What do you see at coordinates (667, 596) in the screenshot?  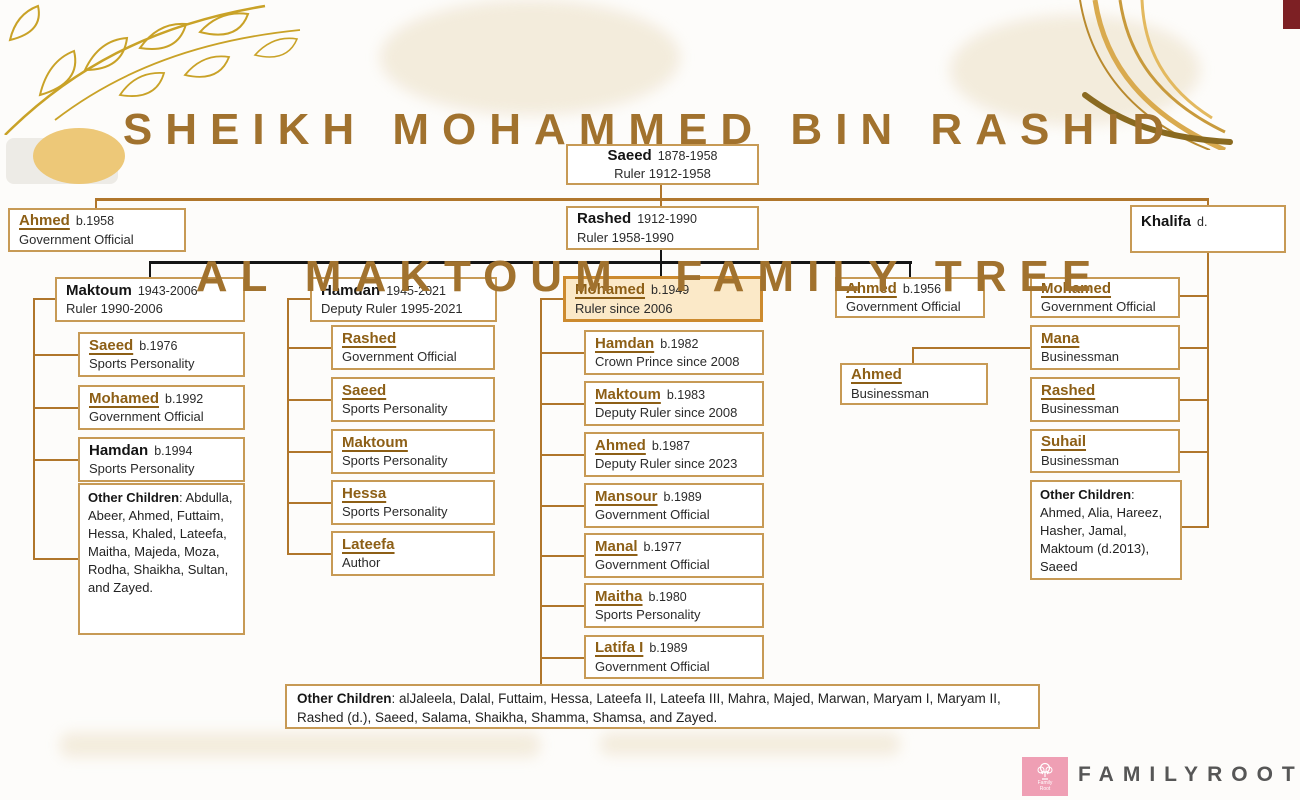 I see `person-dates: b.1980` at bounding box center [667, 596].